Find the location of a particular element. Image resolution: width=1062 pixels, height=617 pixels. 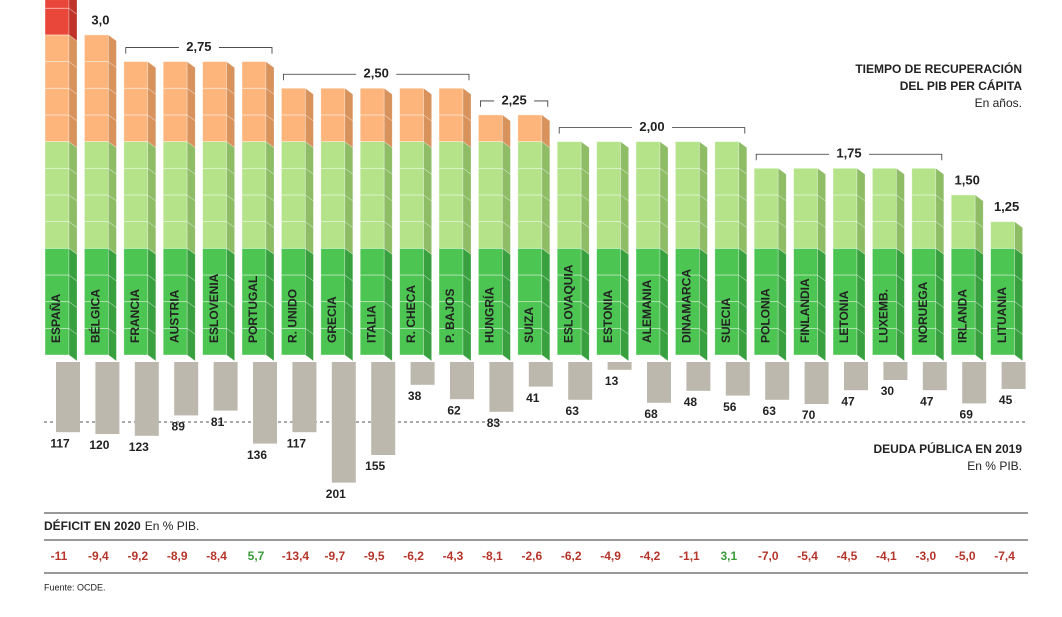

group-label: 2,75 is located at coordinates (198, 46).